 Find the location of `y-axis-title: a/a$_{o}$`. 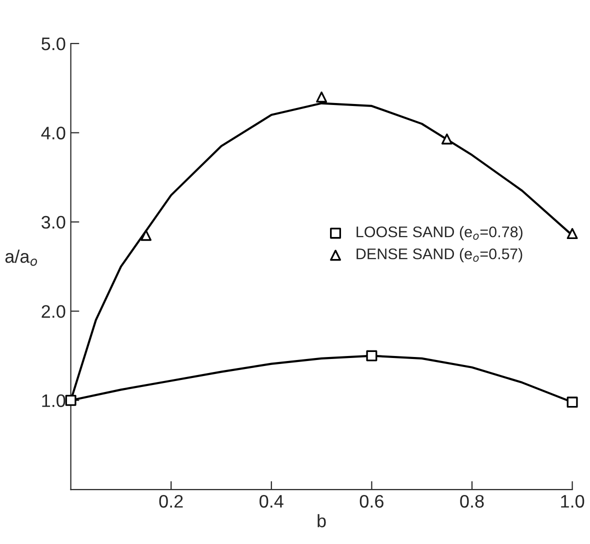

y-axis-title: a/a$_{o}$ is located at coordinates (21, 258).